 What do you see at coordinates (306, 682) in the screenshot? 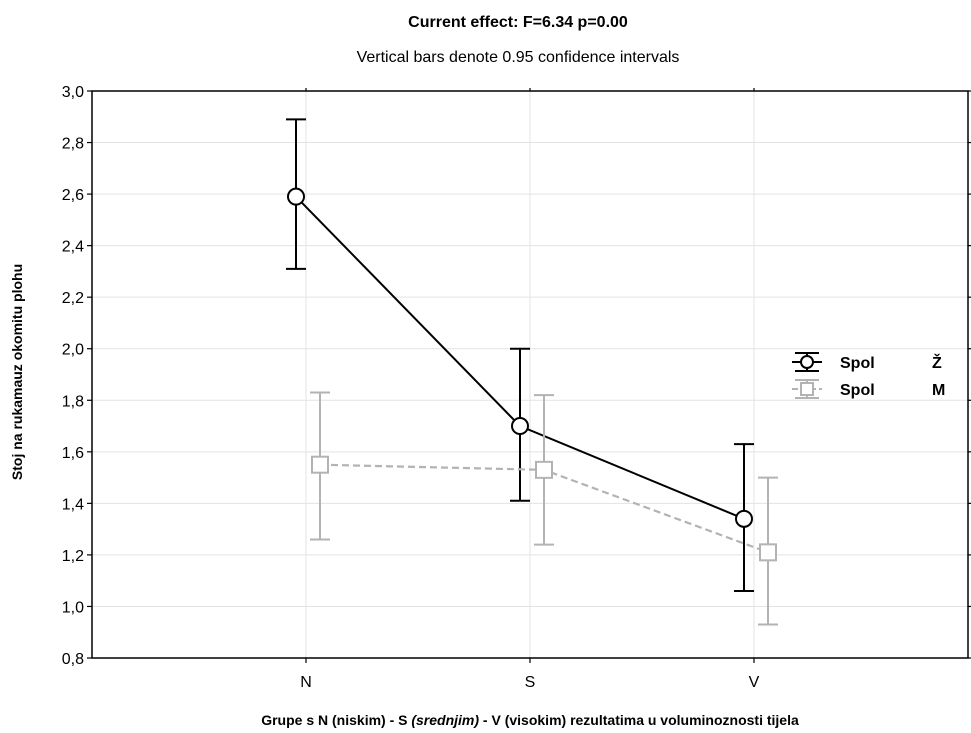
I see `x-tick-label: N` at bounding box center [306, 682].